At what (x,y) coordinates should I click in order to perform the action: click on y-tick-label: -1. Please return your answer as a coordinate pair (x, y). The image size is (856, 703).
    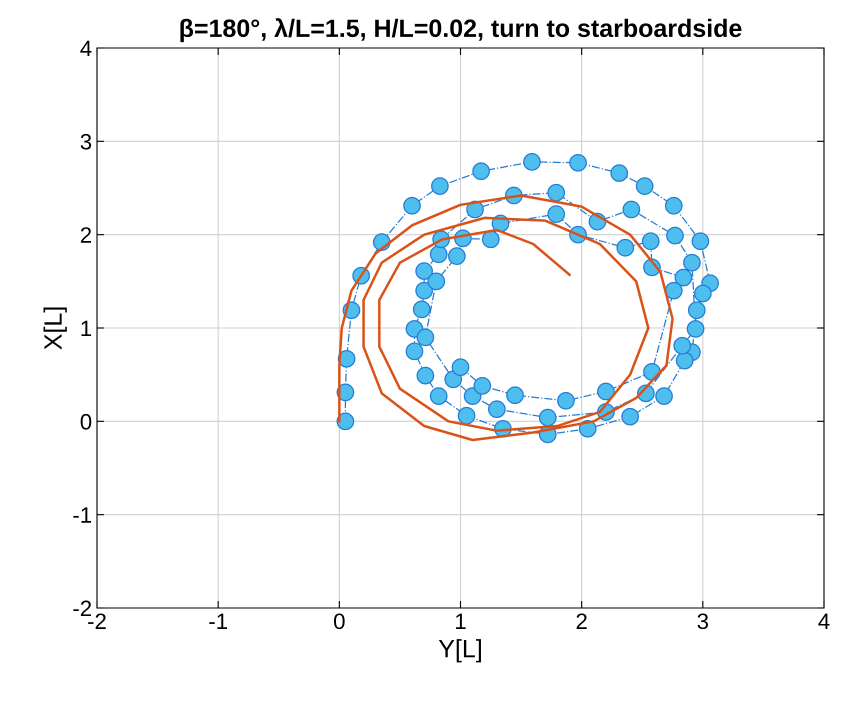
    Looking at the image, I should click on (82, 515).